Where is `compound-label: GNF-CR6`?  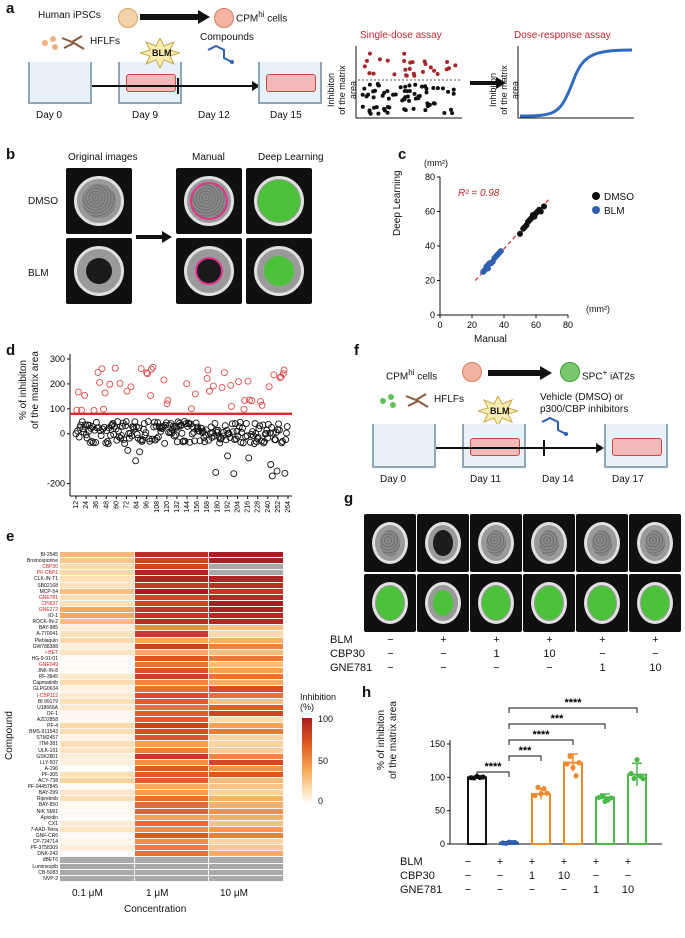 compound-label: GNF-CR6 is located at coordinates (46, 836).